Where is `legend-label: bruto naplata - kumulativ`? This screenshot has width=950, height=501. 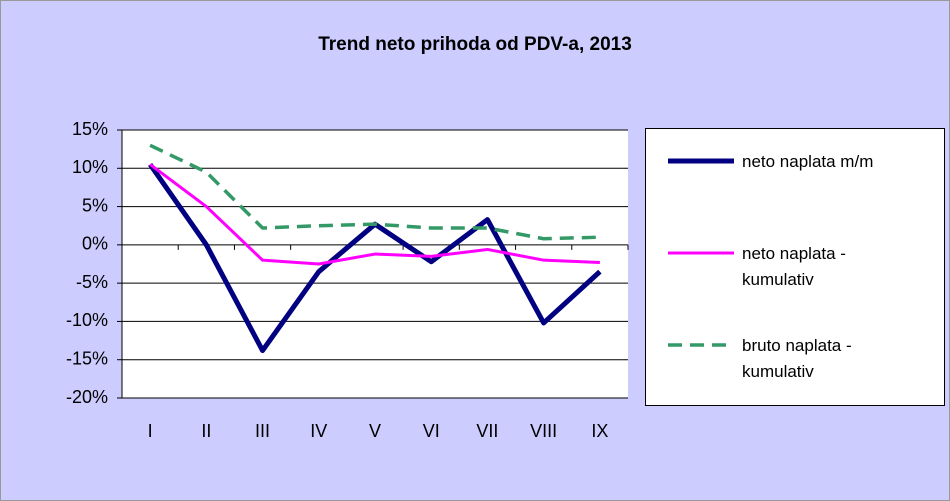 legend-label: bruto naplata - kumulativ is located at coordinates (797, 358).